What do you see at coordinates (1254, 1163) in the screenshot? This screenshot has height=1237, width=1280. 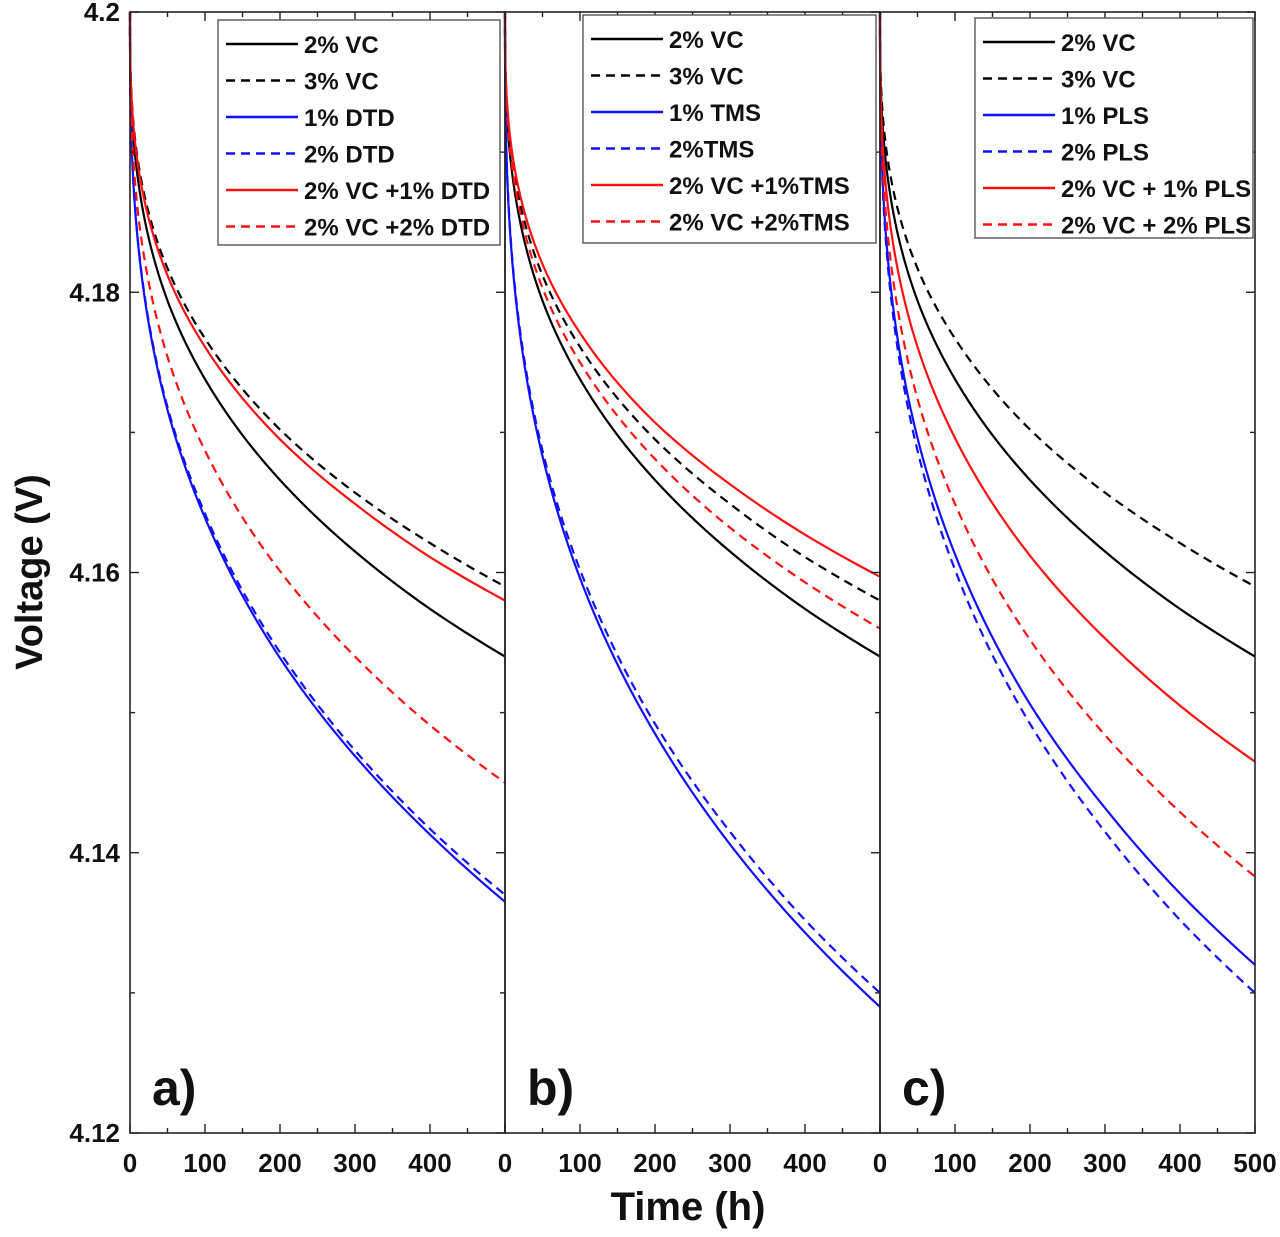 I see `x-tick-label: 500` at bounding box center [1254, 1163].